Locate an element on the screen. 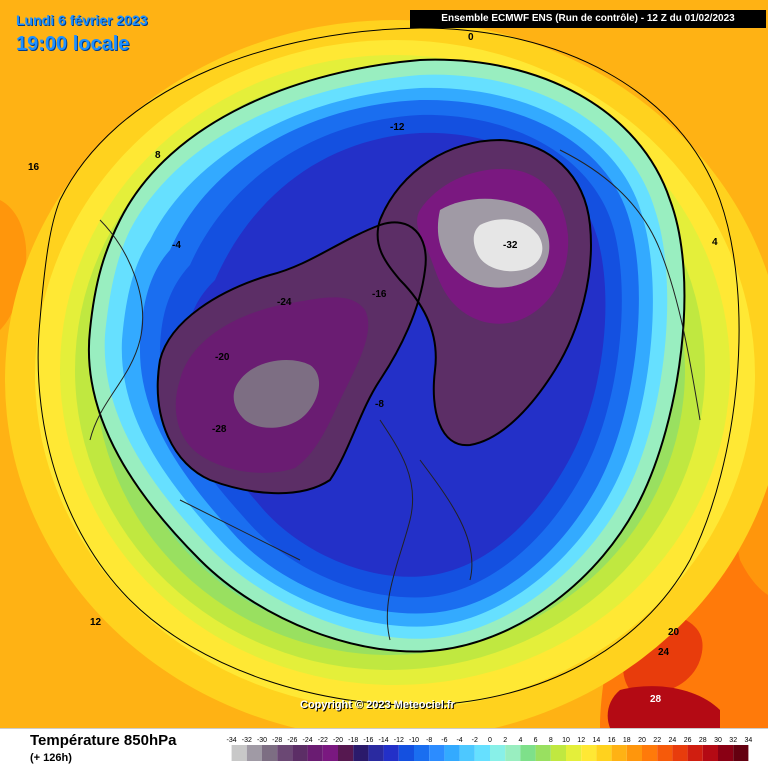 Image resolution: width=768 pixels, height=768 pixels. scale-tick-label: 16 is located at coordinates (612, 740).